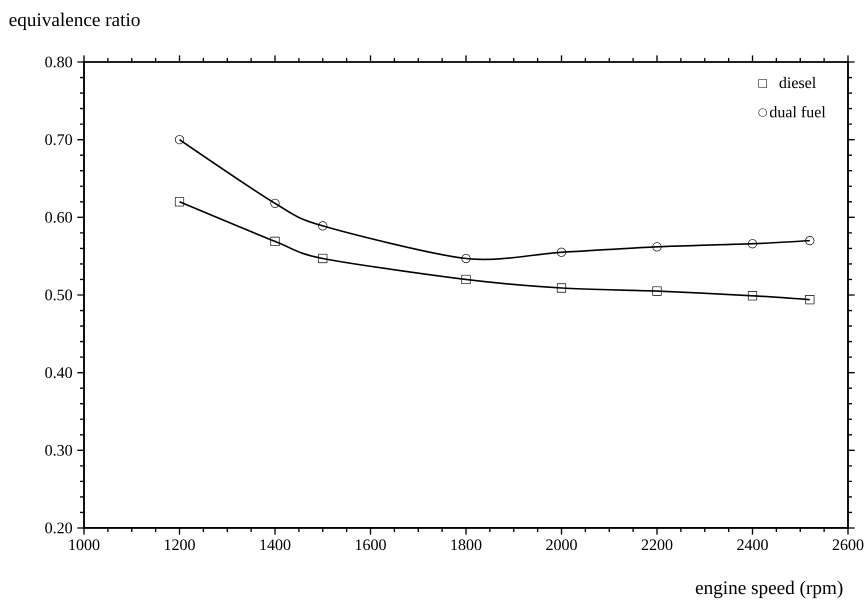 This screenshot has width=867, height=606. Describe the element at coordinates (466, 544) in the screenshot. I see `x-tick-label: 1800` at that location.